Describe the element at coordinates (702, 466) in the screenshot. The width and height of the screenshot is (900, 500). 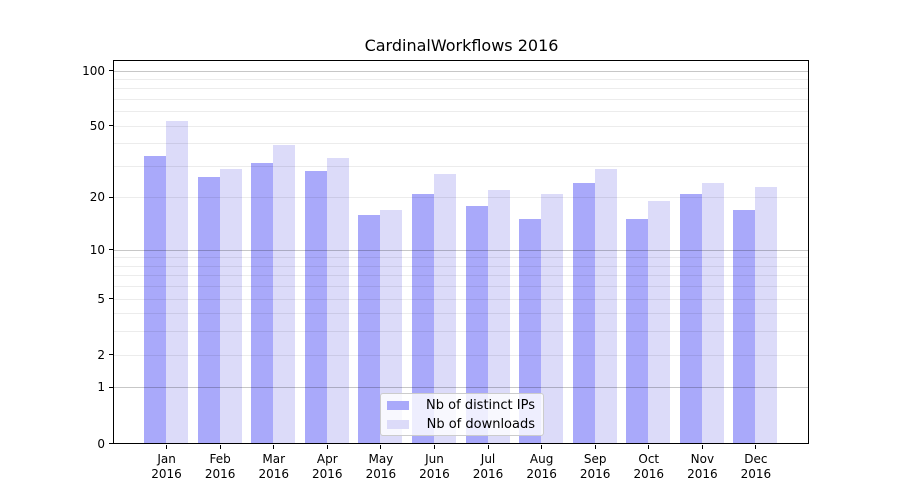
I see `x-tick-label: Nov 2016` at that location.